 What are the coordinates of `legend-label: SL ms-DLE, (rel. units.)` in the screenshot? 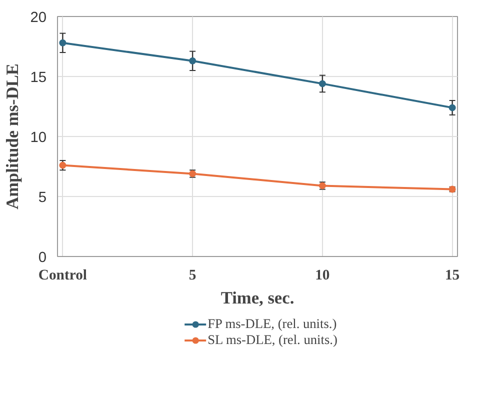 It's located at (273, 340).